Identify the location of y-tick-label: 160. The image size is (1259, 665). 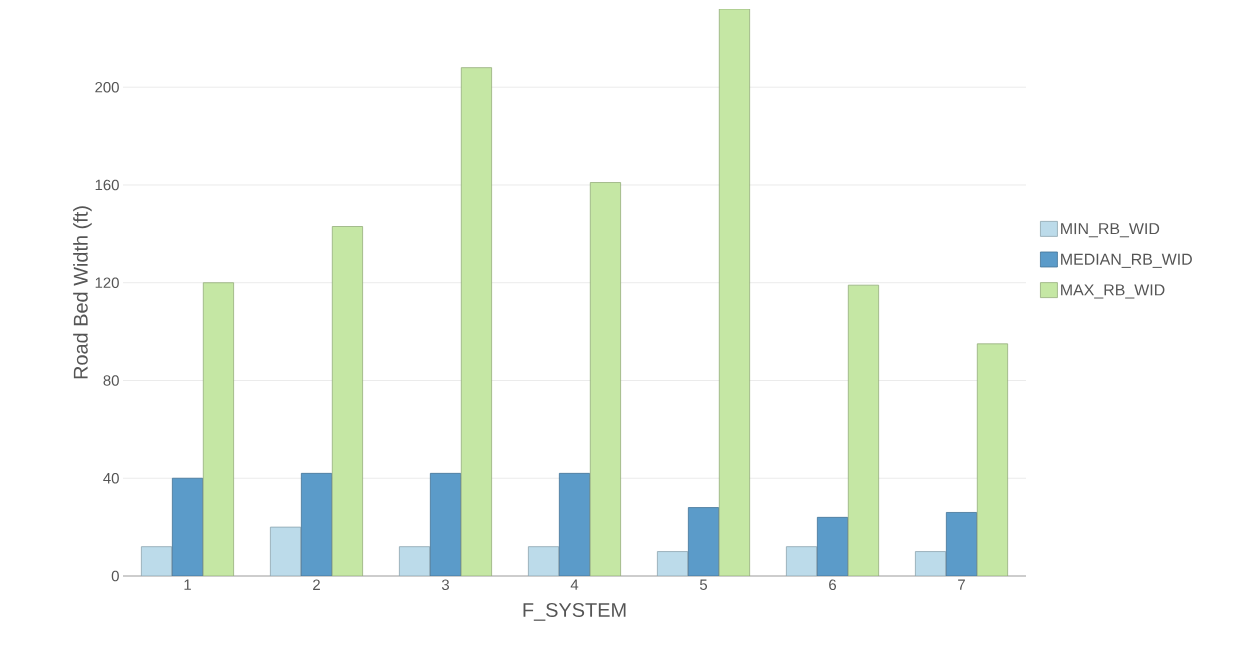
(107, 185).